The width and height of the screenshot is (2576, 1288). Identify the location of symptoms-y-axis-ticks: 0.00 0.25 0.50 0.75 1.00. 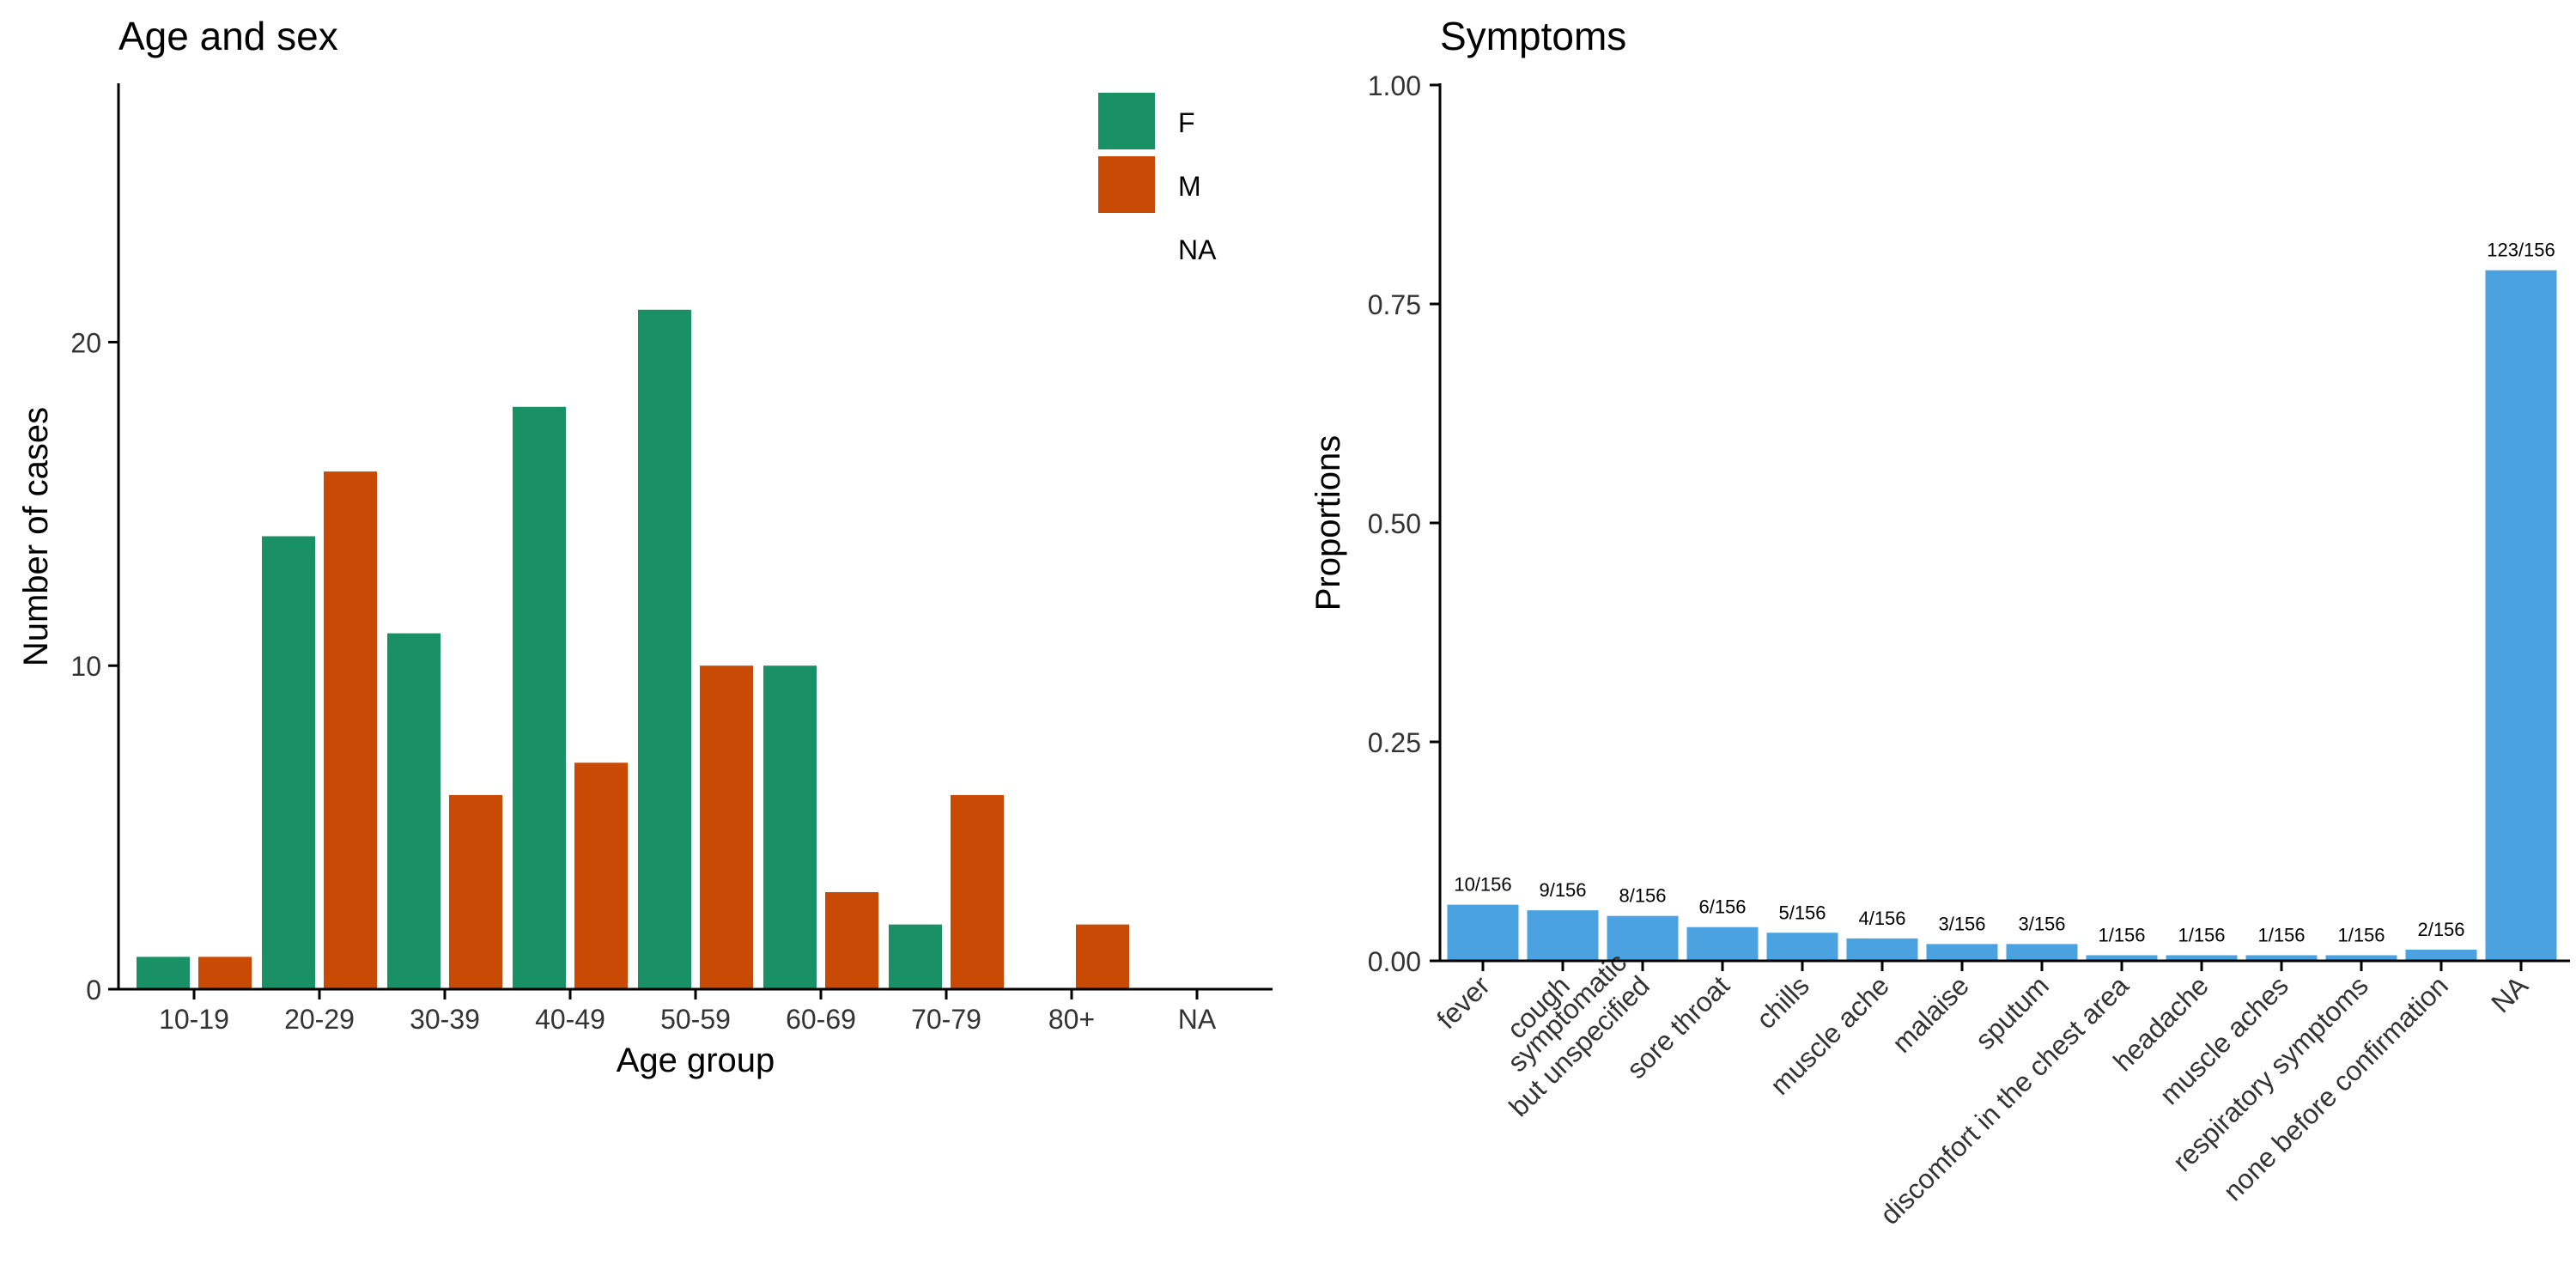
(1404, 523).